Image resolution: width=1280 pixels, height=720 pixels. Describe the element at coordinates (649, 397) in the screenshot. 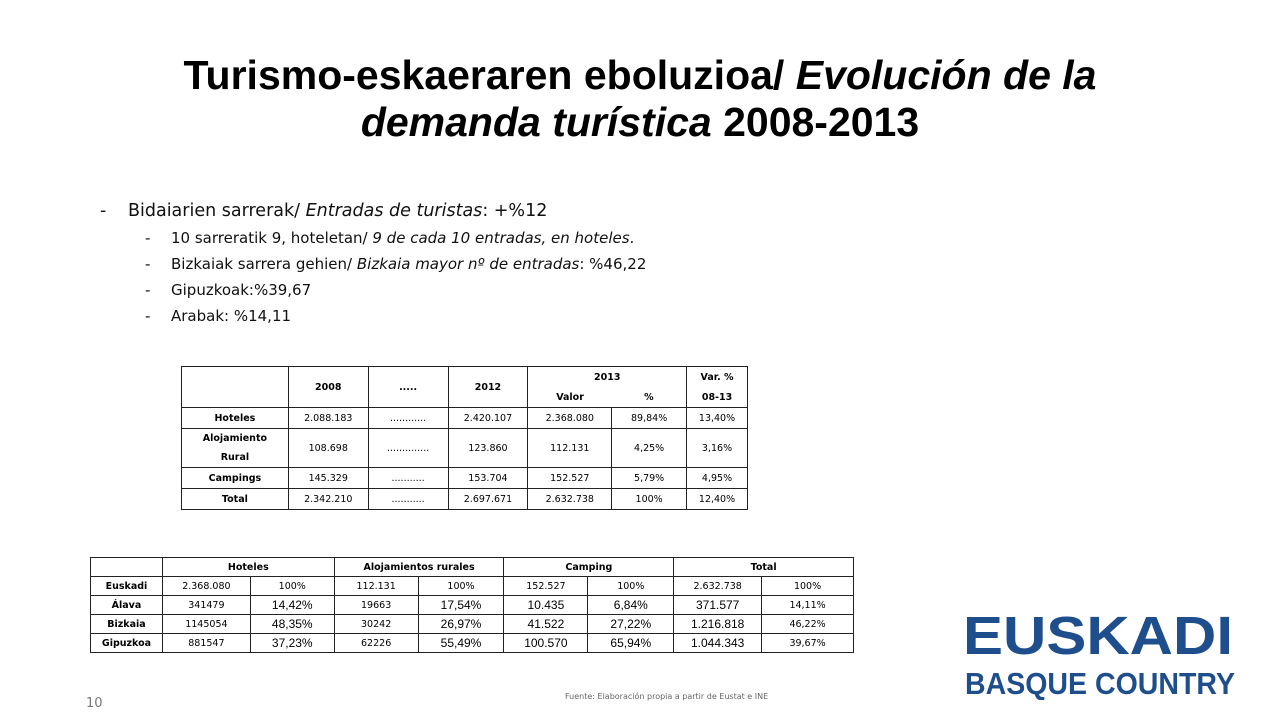

I see `header-pct: %` at that location.